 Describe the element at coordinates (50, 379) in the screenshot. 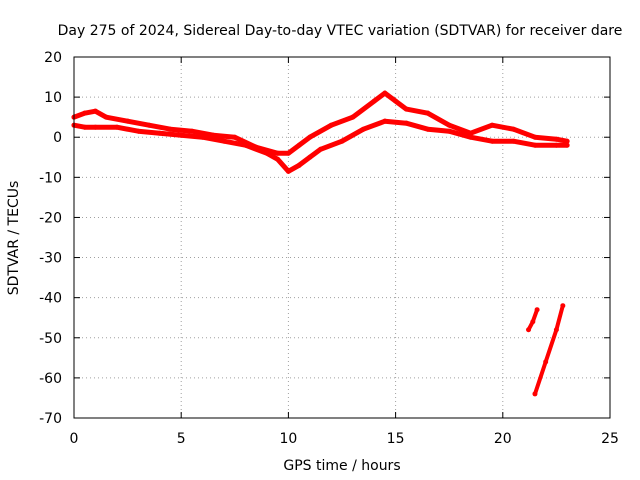

I see `y-tick-label: -60` at that location.